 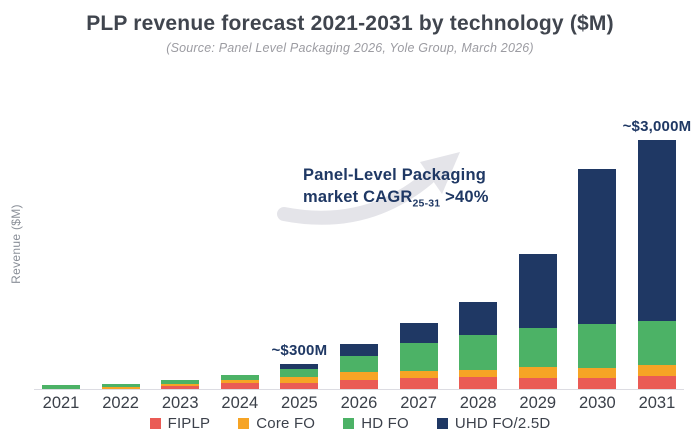 What do you see at coordinates (120, 403) in the screenshot?
I see `x-axis-label-2022: 2022` at bounding box center [120, 403].